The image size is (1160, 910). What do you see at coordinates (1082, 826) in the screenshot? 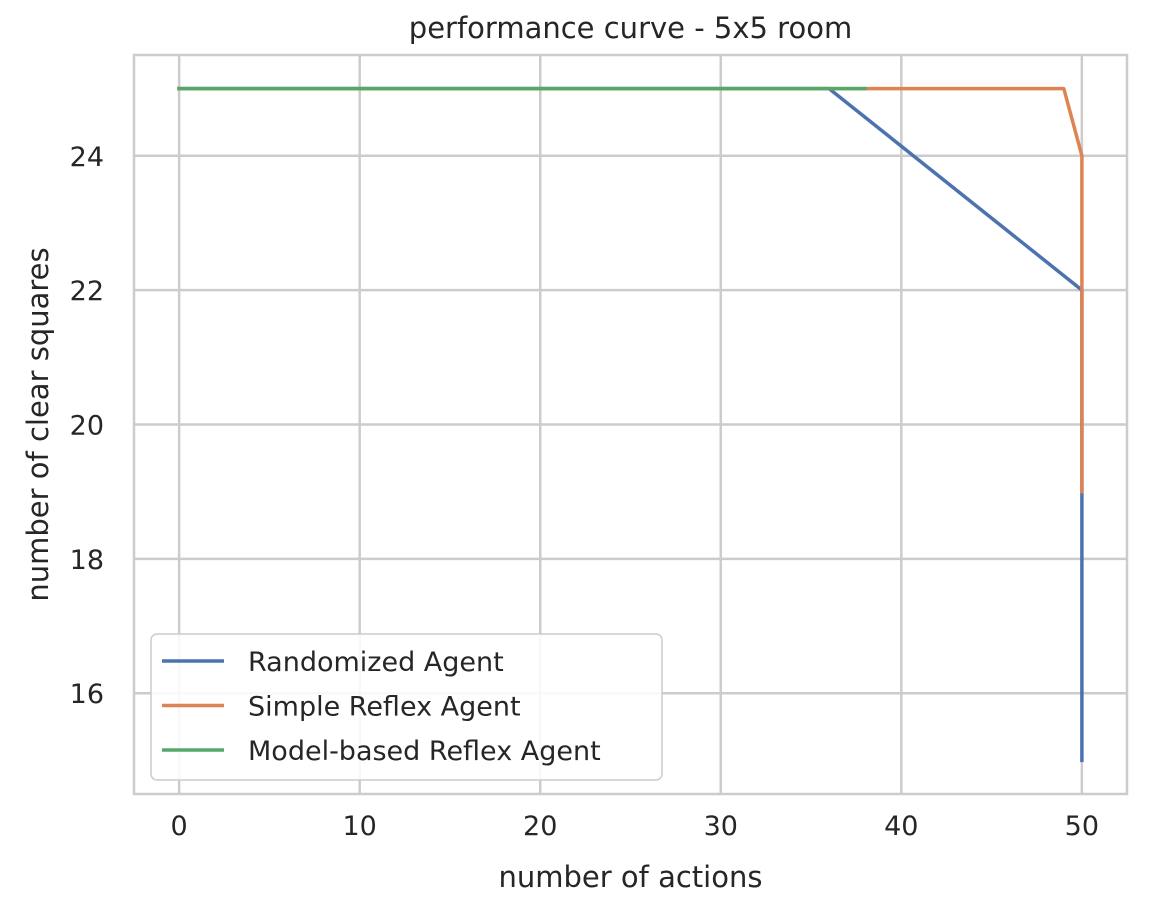
I see `x-tick-label: 50` at bounding box center [1082, 826].